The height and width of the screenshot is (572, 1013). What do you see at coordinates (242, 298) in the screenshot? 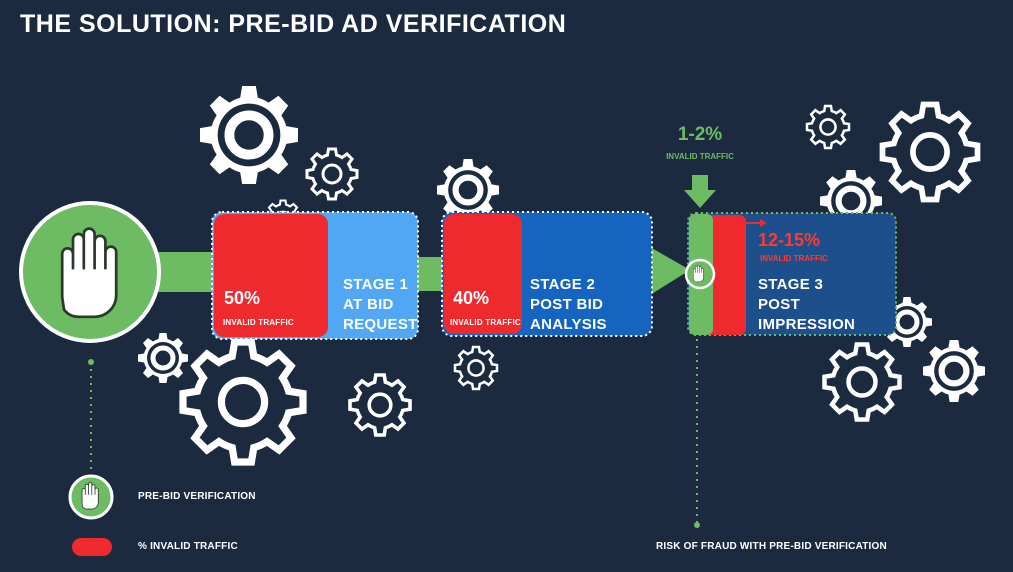
I see `stage-1-percent: 50%` at bounding box center [242, 298].